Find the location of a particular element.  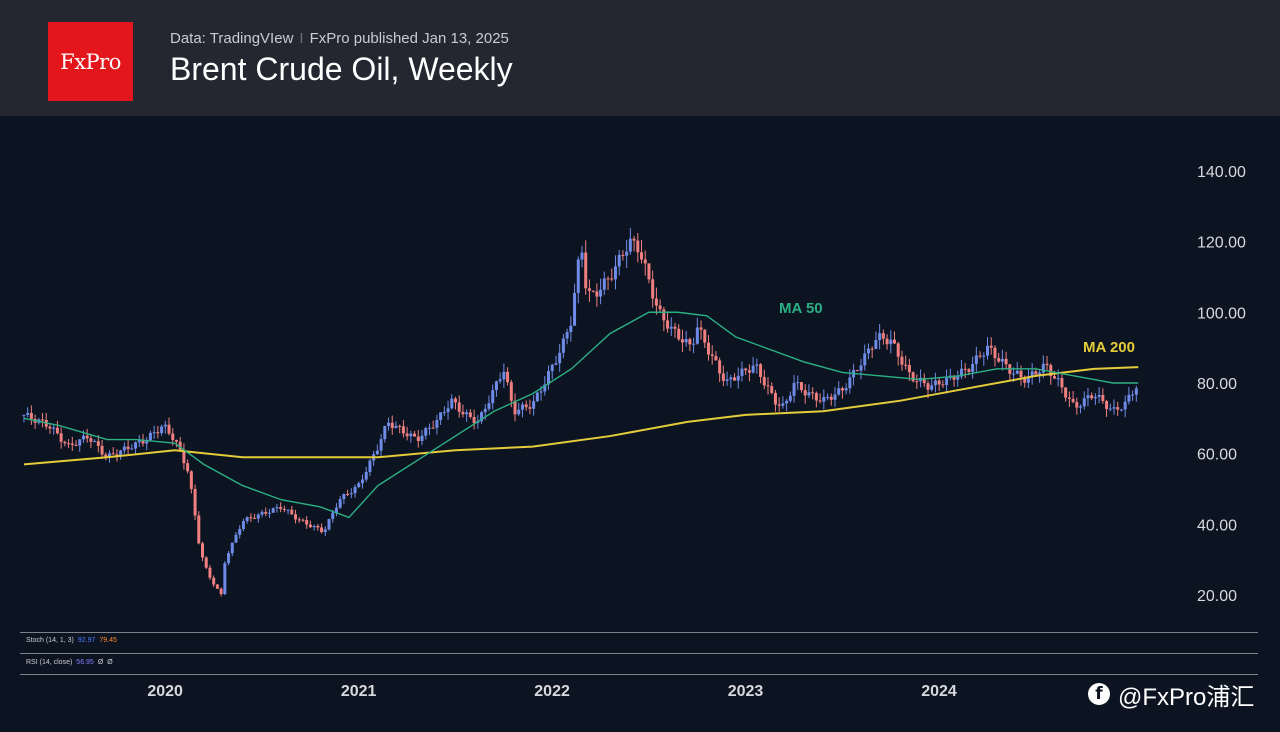

x-tick-label: 2024 is located at coordinates (939, 691).